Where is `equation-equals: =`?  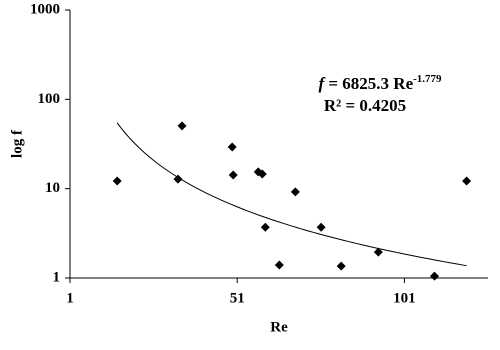 equation-equals: = is located at coordinates (333, 83).